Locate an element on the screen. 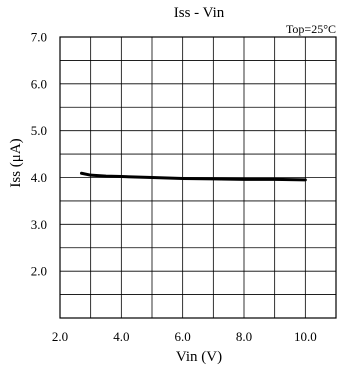 Image resolution: width=338 pixels, height=377 pixels. x-tick-label: 10.0 is located at coordinates (305, 336).